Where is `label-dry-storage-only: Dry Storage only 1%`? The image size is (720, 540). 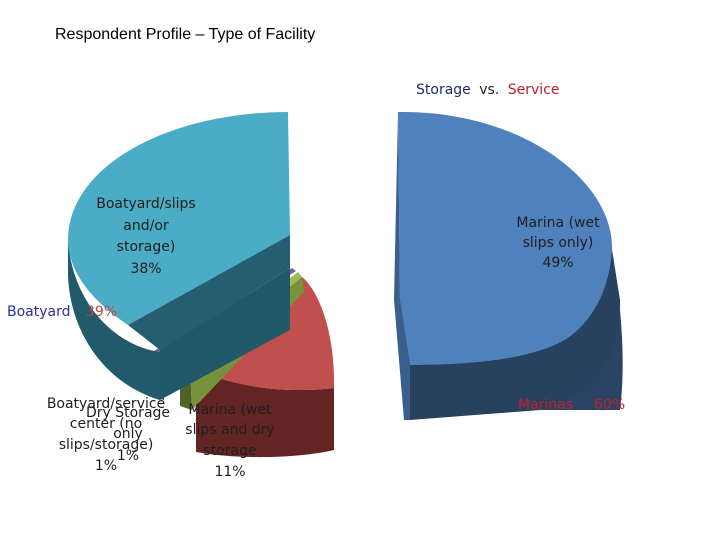 label-dry-storage-only: Dry Storage only 1% is located at coordinates (128, 434).